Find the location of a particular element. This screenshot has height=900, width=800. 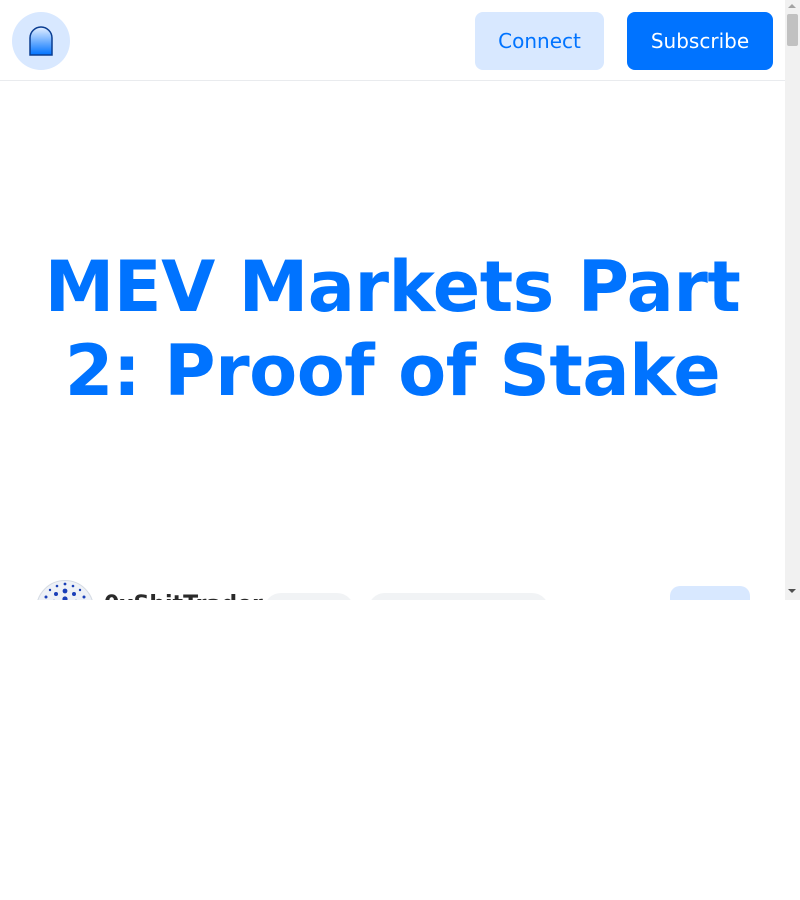

site-header: Connect Subscribe is located at coordinates (392, 40).